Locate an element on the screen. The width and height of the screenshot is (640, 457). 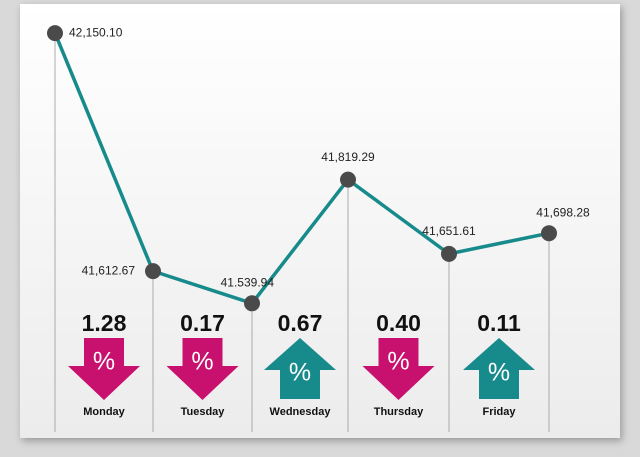
day-label: Friday is located at coordinates (499, 412).